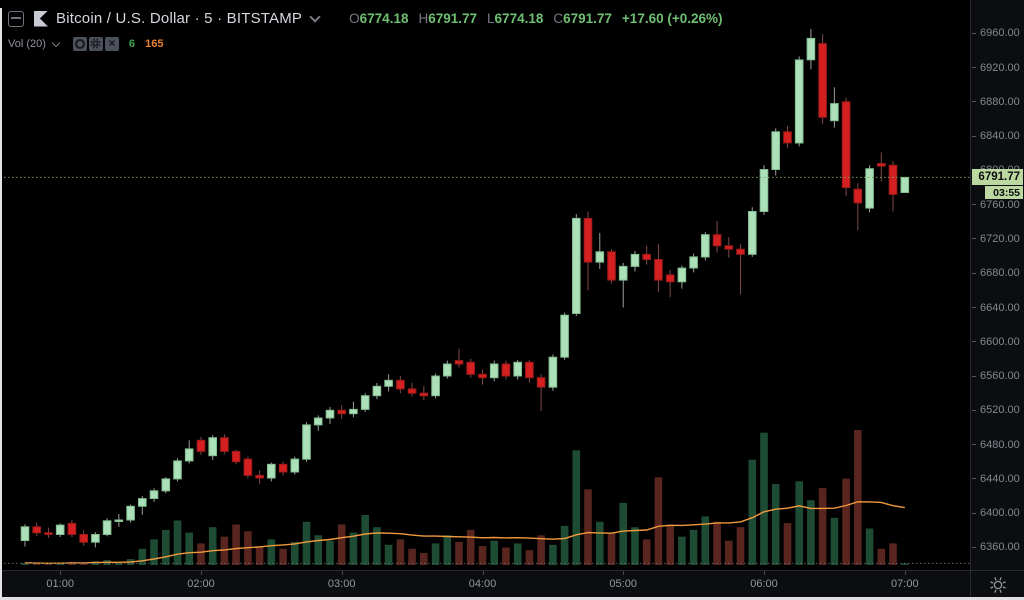 The width and height of the screenshot is (1024, 600). What do you see at coordinates (997, 308) in the screenshot?
I see `price-tick-label: 6640.00` at bounding box center [997, 308].